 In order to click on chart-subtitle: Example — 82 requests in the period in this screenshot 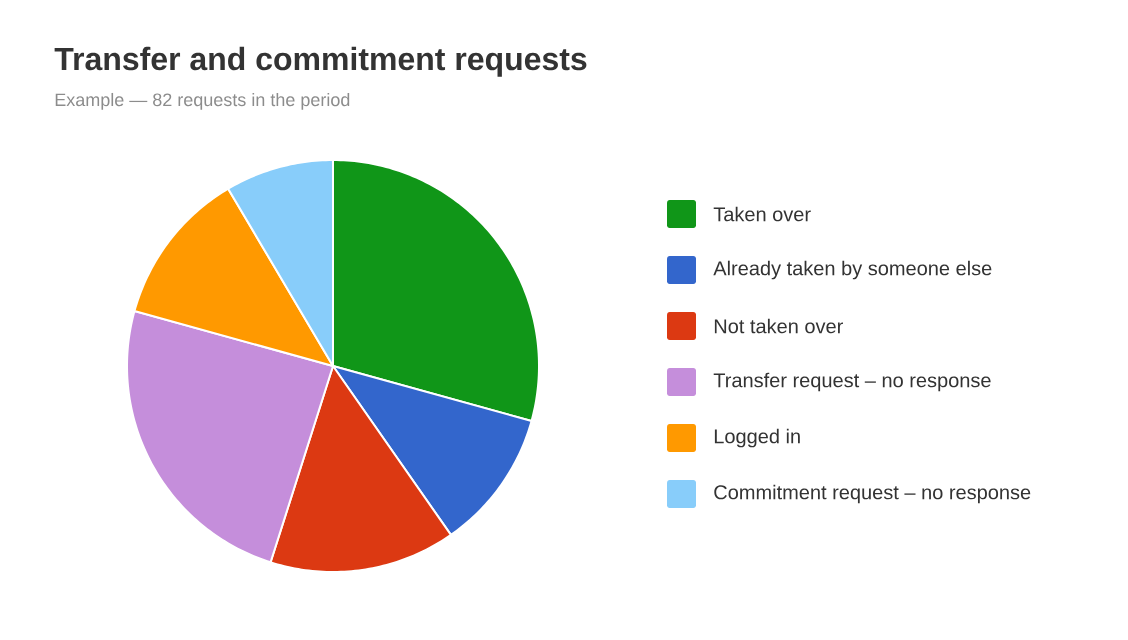, I will do `click(202, 101)`.